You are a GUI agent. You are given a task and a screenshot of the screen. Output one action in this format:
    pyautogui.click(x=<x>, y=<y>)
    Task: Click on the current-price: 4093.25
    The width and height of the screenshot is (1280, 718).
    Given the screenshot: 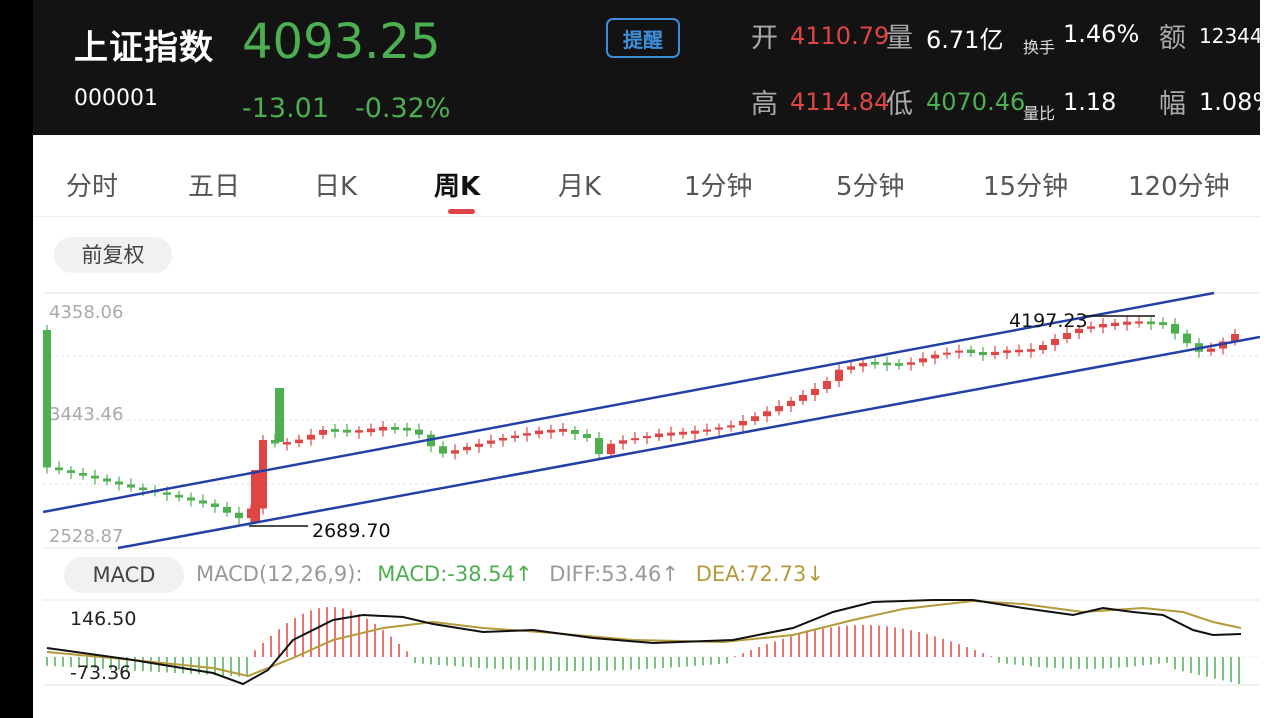 What is the action you would take?
    pyautogui.click(x=341, y=42)
    